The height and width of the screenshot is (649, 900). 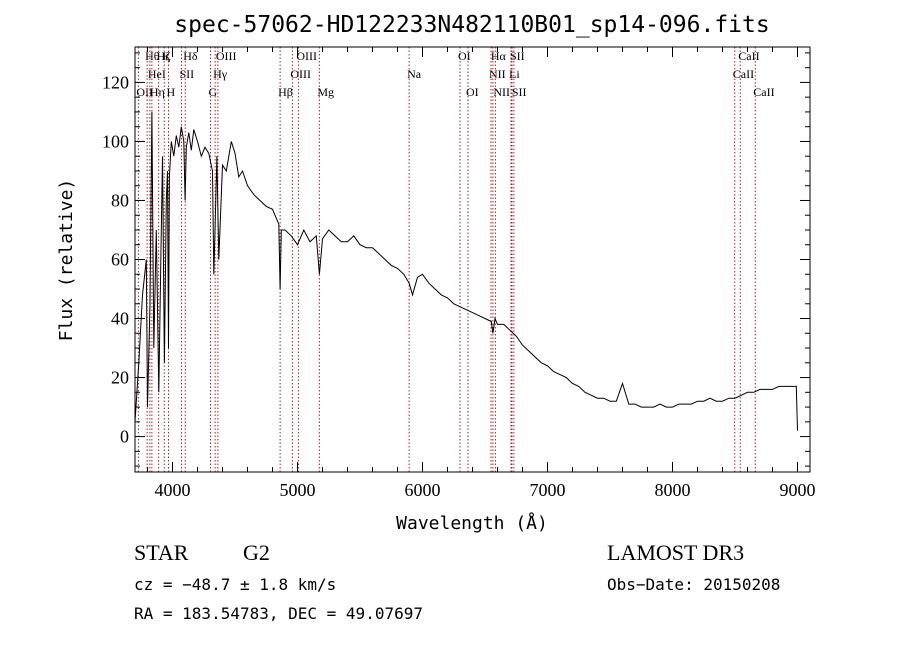 I want to click on marker-label: Hδ, so click(x=190, y=56).